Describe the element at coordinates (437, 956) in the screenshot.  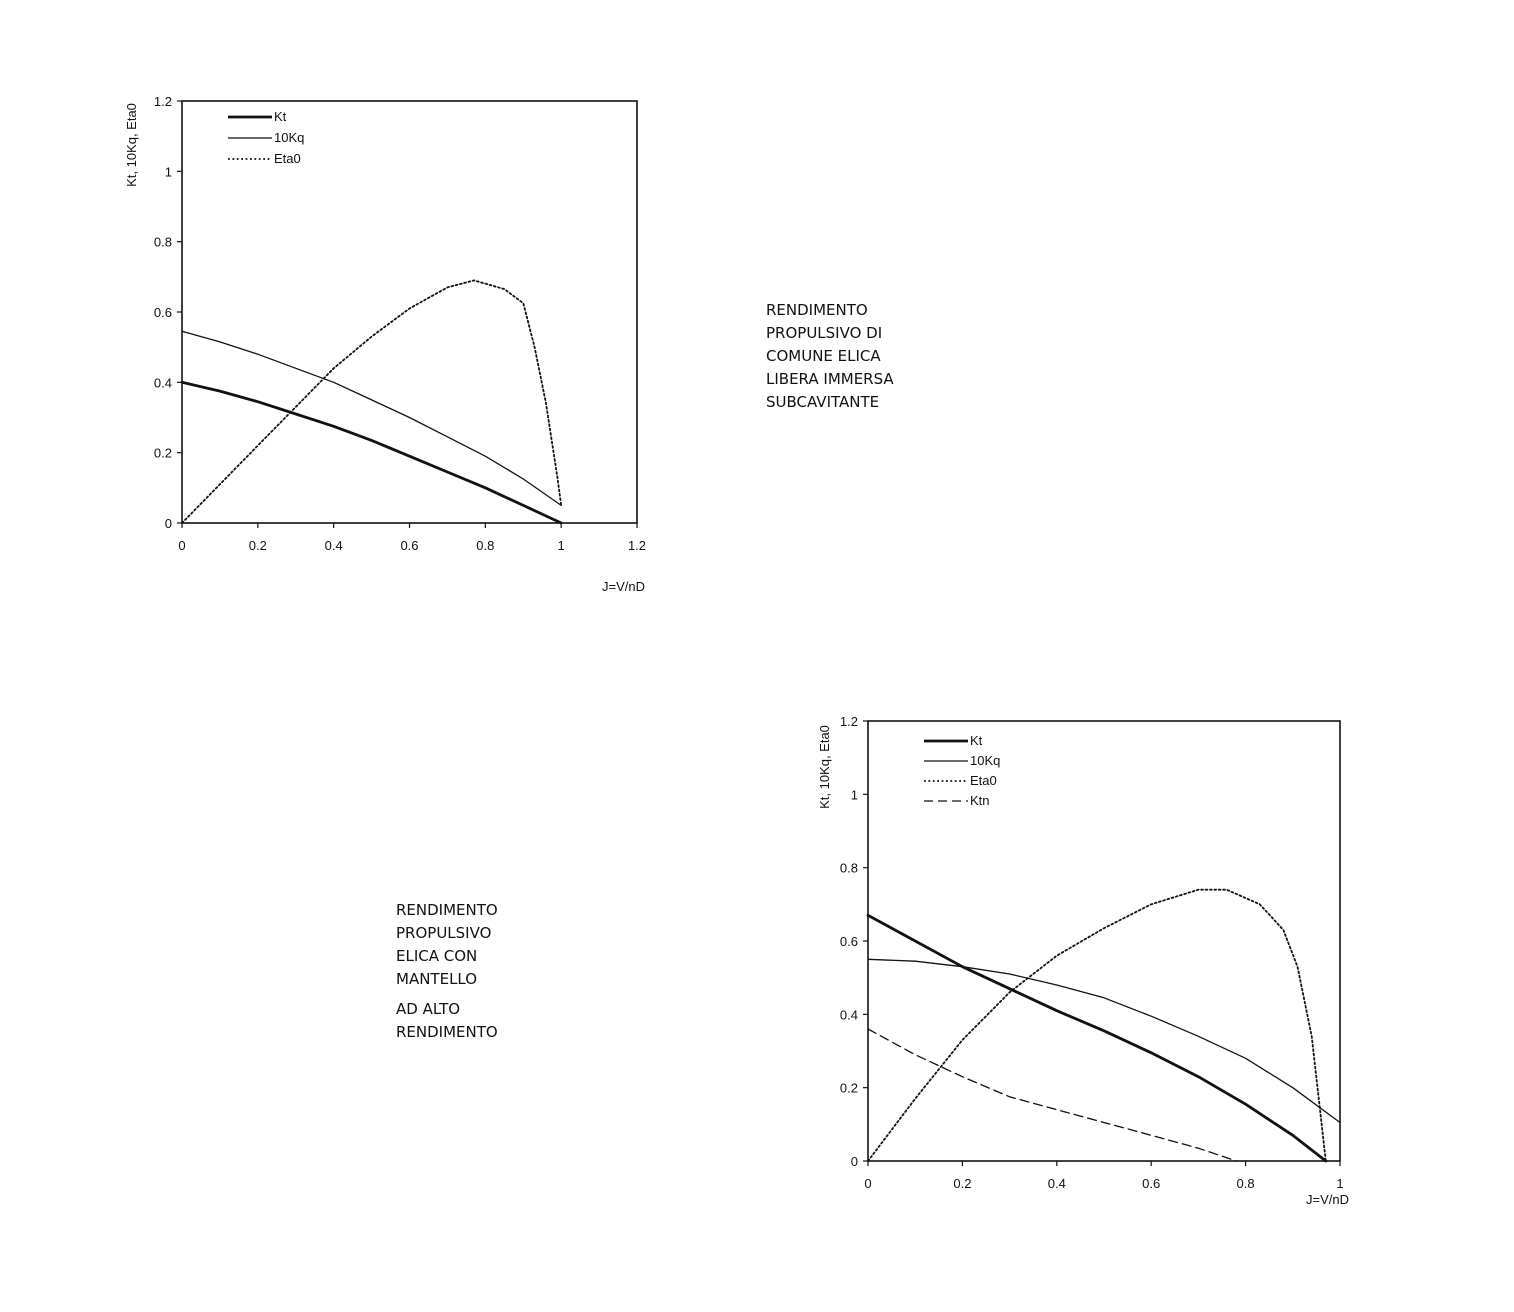
I see `caption-bottom-line: ELICA CON` at that location.